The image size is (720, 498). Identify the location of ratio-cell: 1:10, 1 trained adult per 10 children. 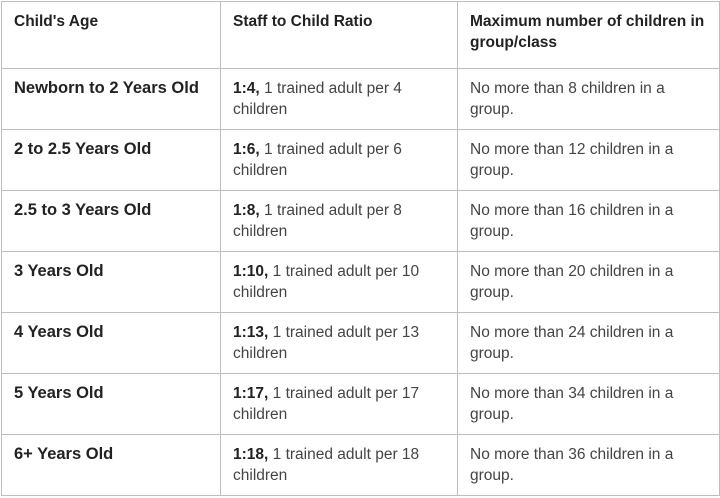
(339, 282).